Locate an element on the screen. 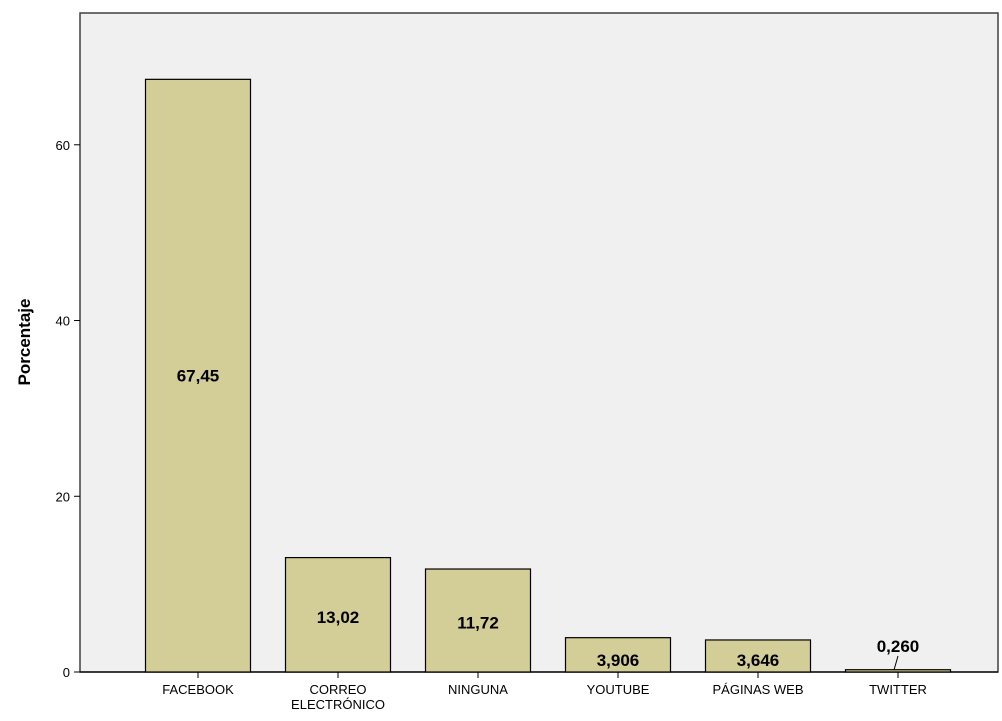  x-tick-label: PÁGINAS WEB is located at coordinates (757, 689).